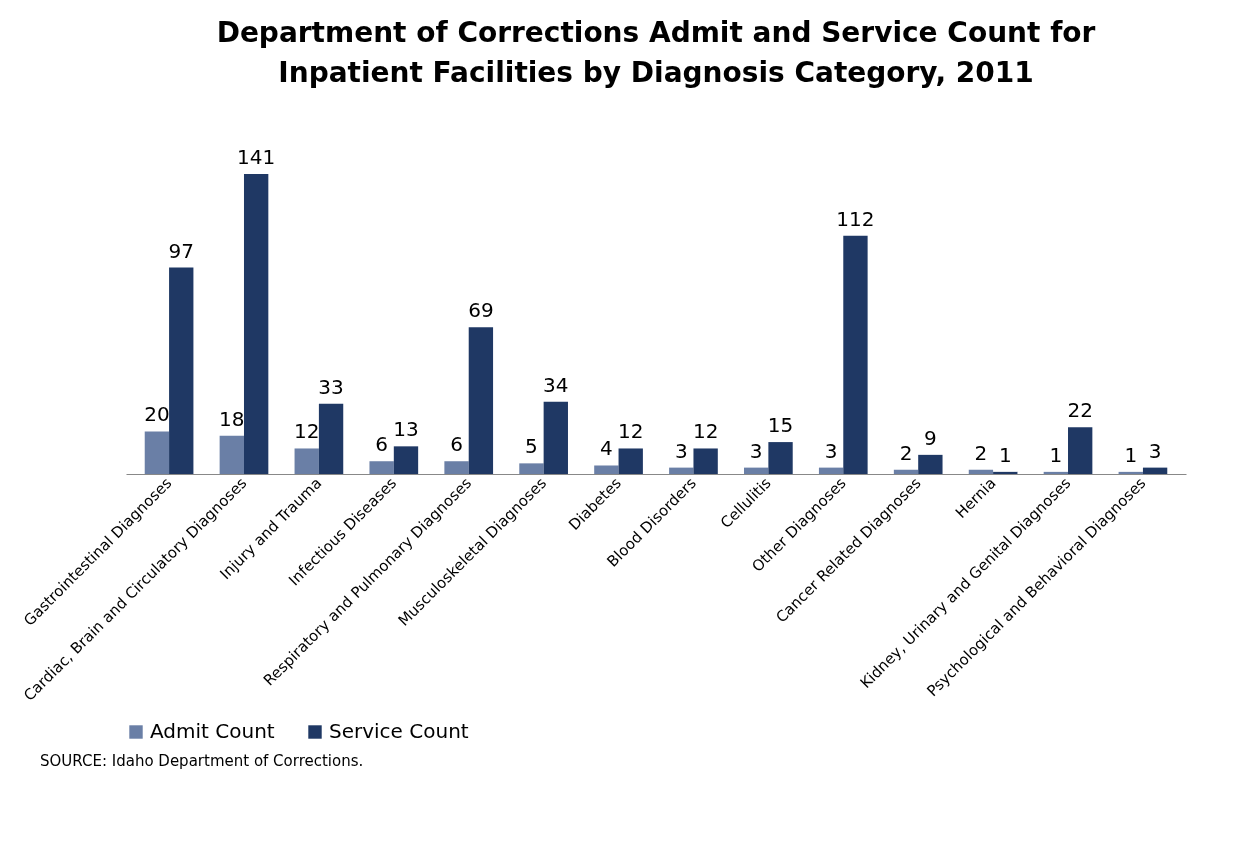 The height and width of the screenshot is (863, 1235). What do you see at coordinates (656, 52) in the screenshot?
I see `chart-title: Department of Corrections Admit and Service Count for Inpatient Facilities by Diagnosis Category, 2011` at bounding box center [656, 52].